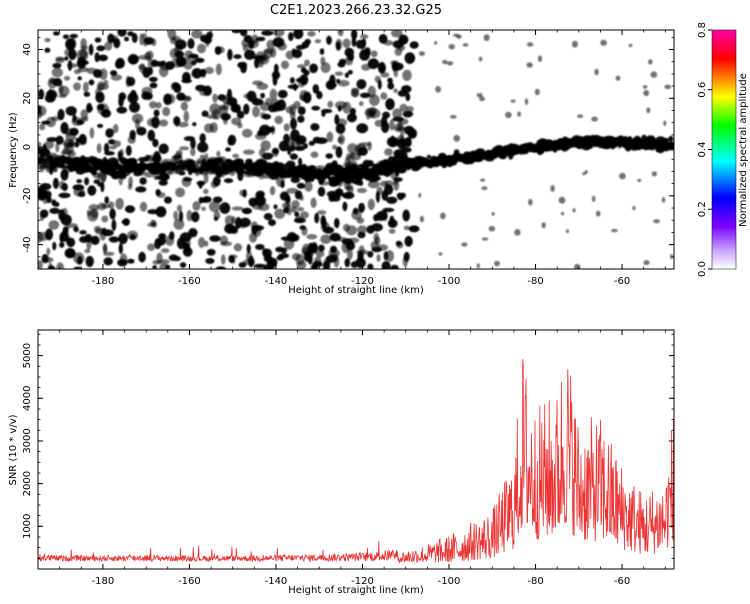  What do you see at coordinates (702, 209) in the screenshot?
I see `colorbar-tick-label-1: 0.2` at bounding box center [702, 209].